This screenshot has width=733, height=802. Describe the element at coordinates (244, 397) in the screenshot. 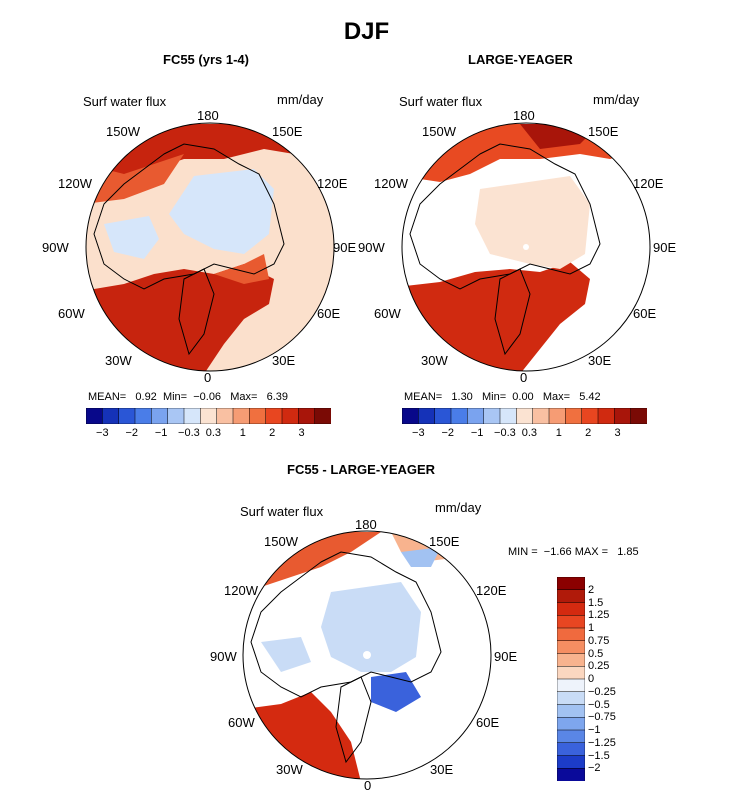

I see `panel1-max-label: Max=` at that location.